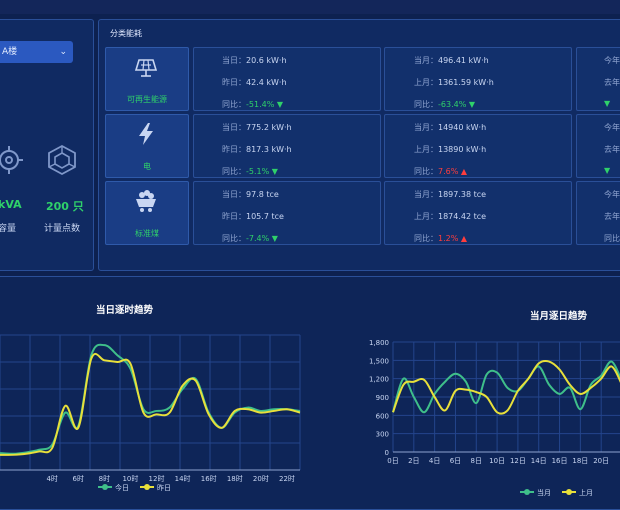 This screenshot has width=620, height=510. I want to click on y-tick-label: 600, so click(382, 416).